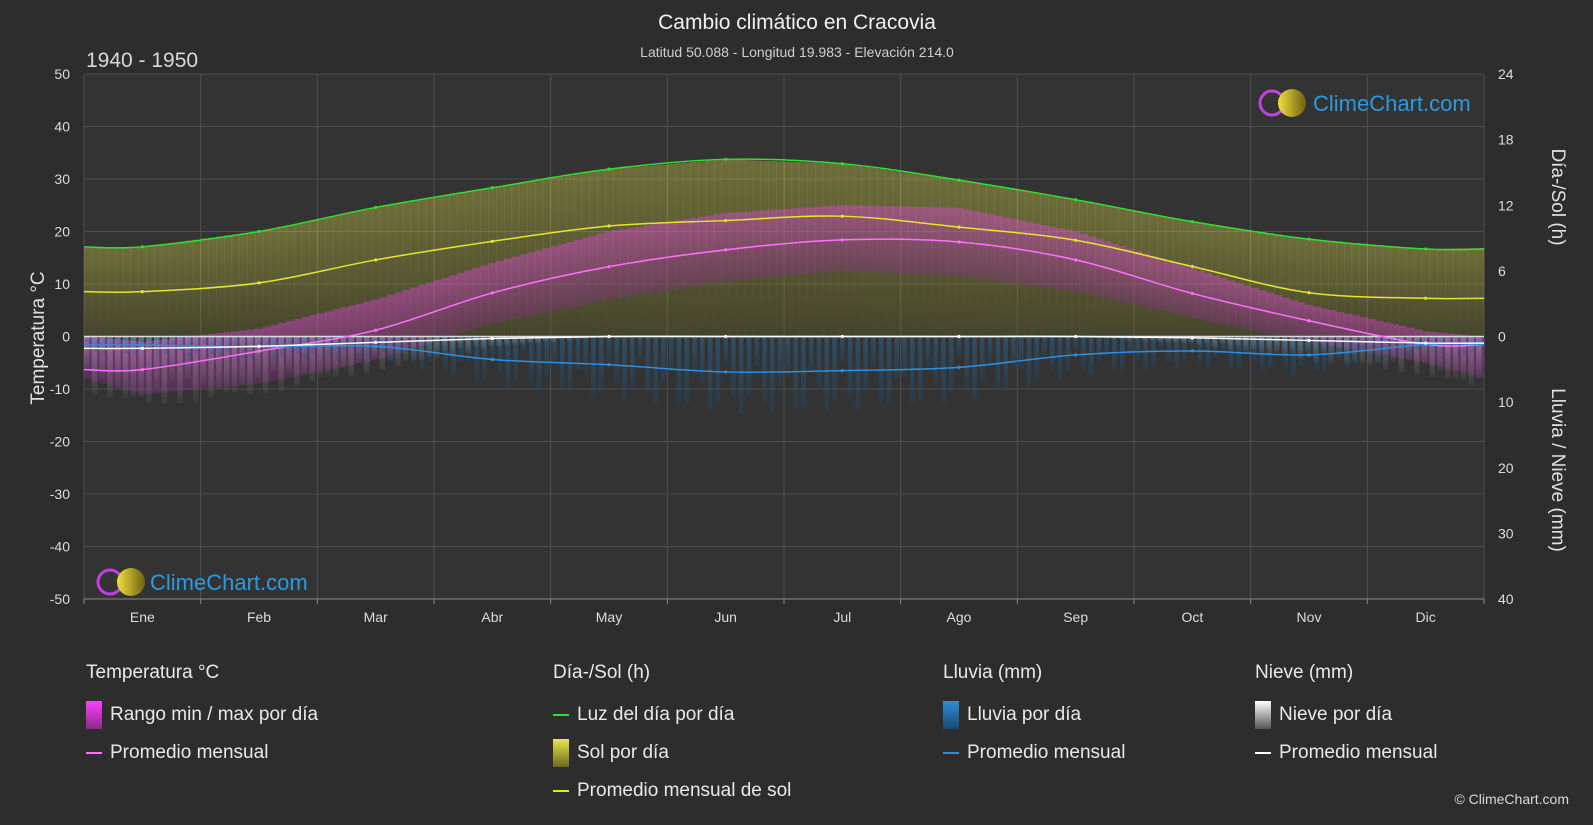 The image size is (1593, 825). I want to click on logo-top: ClimeChart.com, so click(1364, 103).